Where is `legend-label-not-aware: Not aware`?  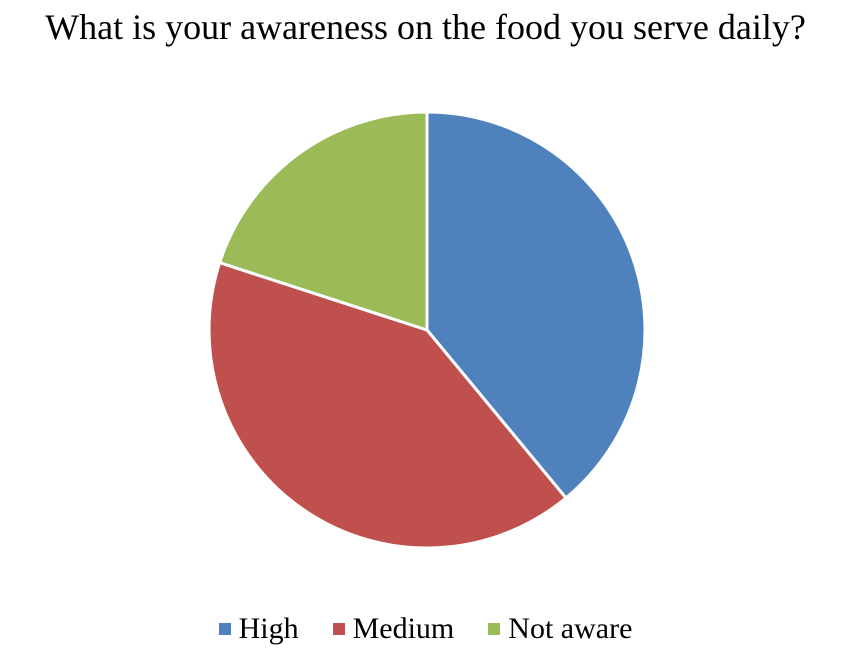 legend-label-not-aware: Not aware is located at coordinates (570, 628).